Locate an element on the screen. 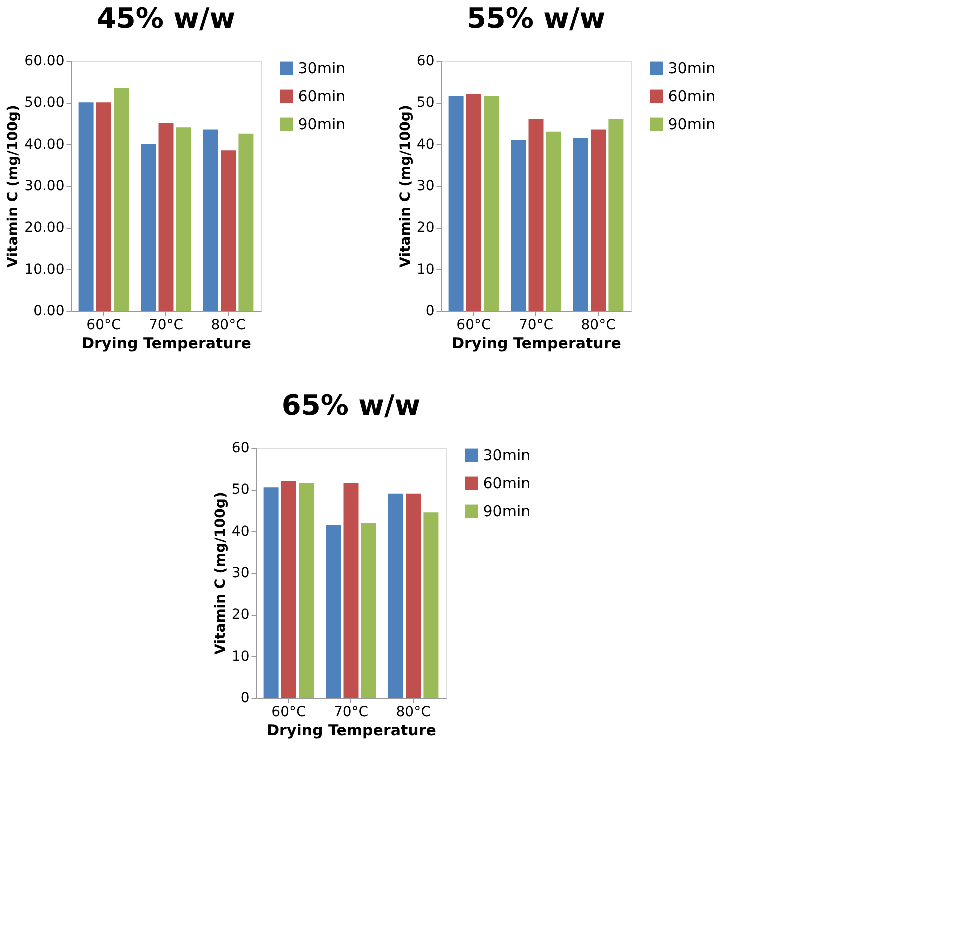  y-tick-label: 50.00 is located at coordinates (44, 103).